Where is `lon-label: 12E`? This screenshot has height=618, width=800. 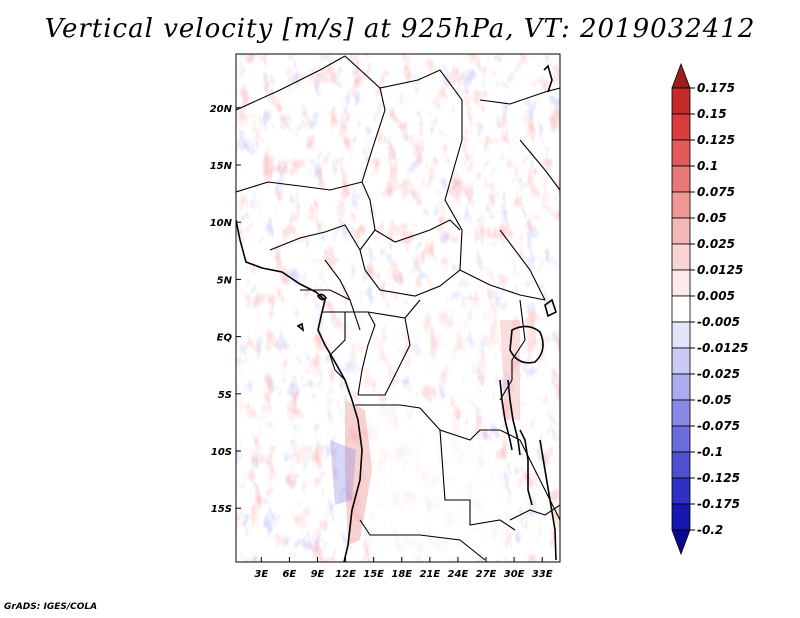
lon-label: 12E is located at coordinates (345, 574).